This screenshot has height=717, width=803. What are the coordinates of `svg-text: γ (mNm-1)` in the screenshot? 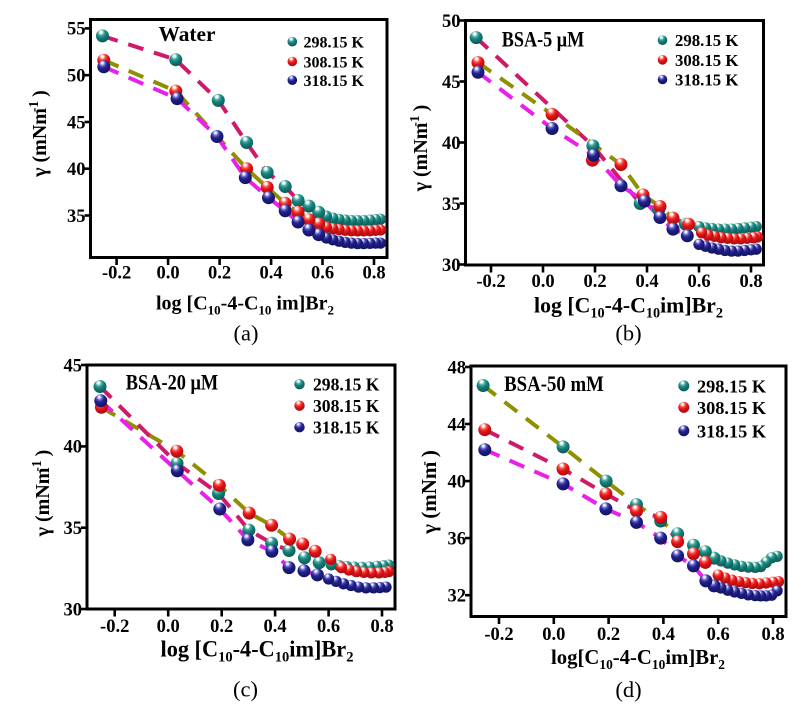 It's located at (41, 494).